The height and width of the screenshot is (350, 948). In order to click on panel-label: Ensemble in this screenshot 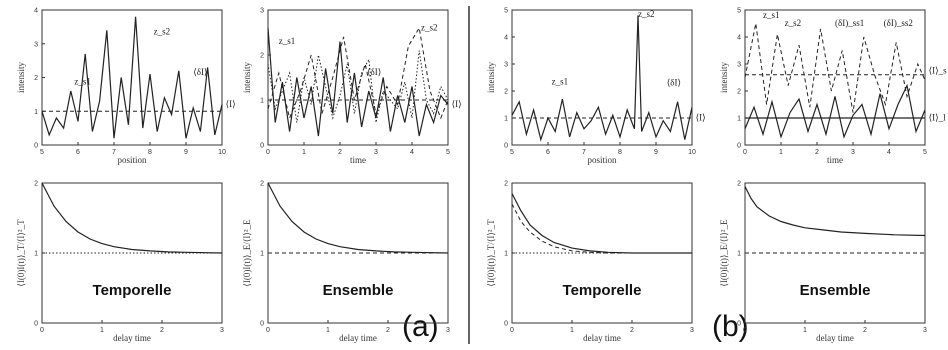, I will do `click(358, 290)`.